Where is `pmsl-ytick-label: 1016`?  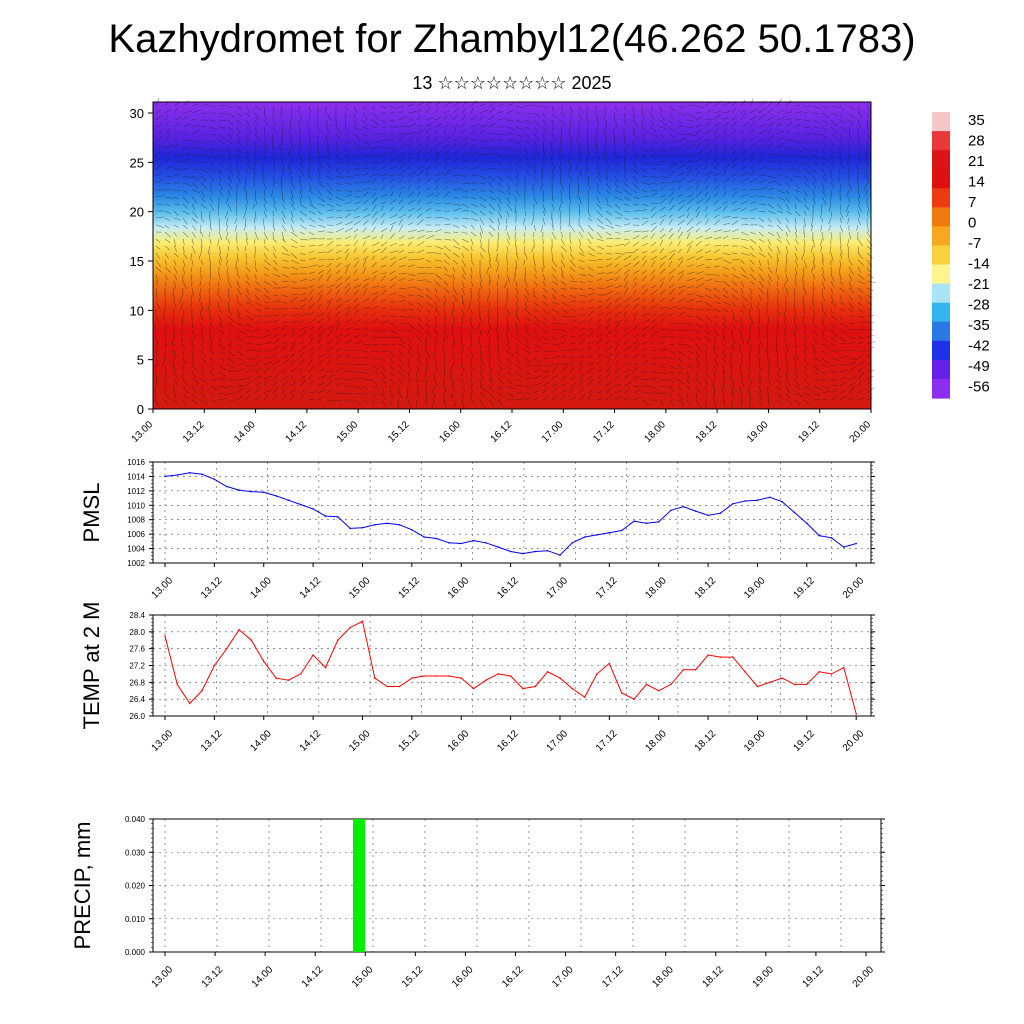
pmsl-ytick-label: 1016 is located at coordinates (136, 462).